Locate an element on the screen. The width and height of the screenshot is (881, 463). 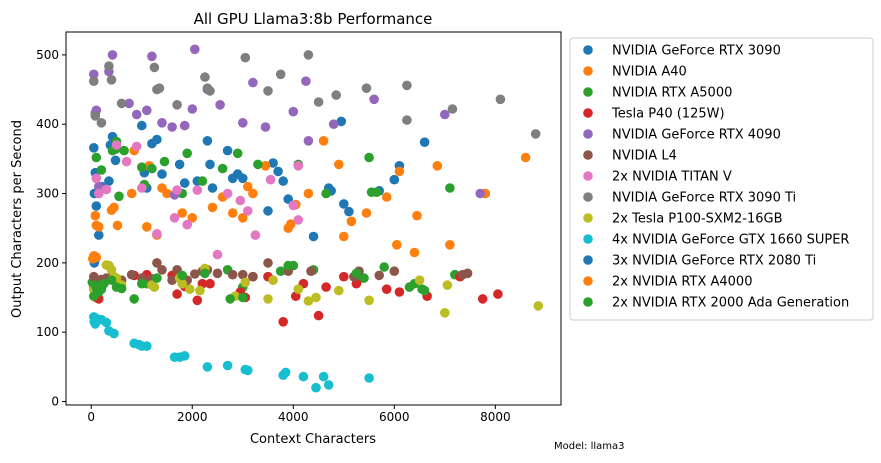
legend-label: NVIDIA L4 is located at coordinates (644, 156).